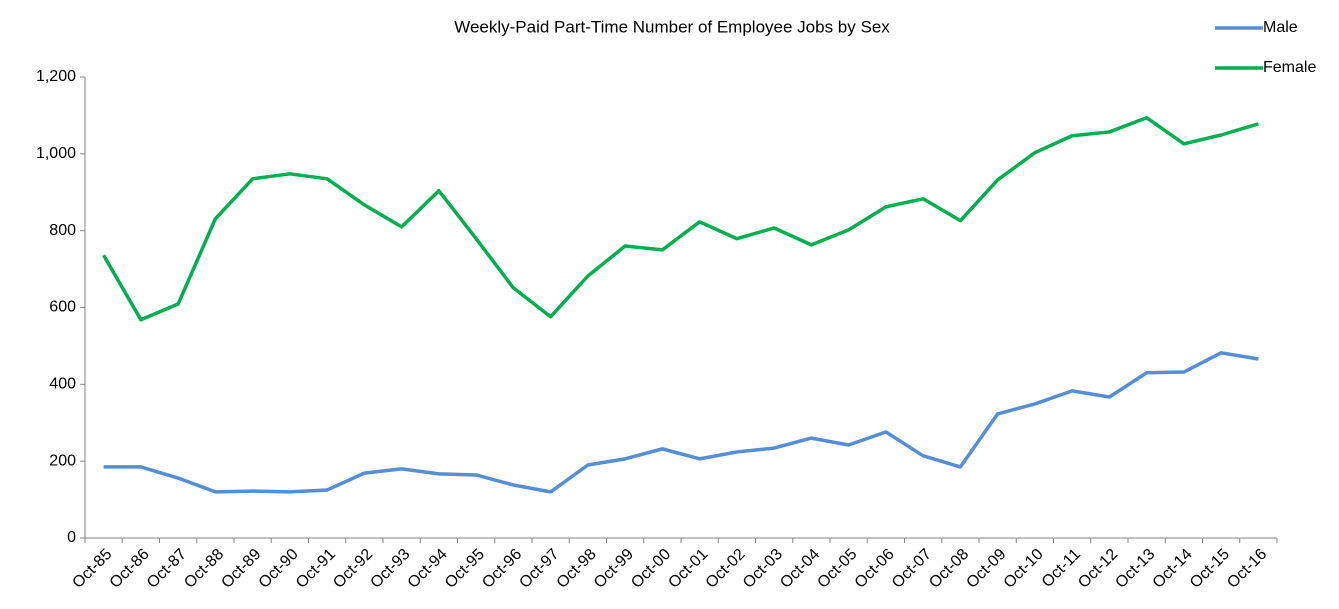 The height and width of the screenshot is (609, 1339). What do you see at coordinates (837, 569) in the screenshot?
I see `x-tick-label: Oct-05` at bounding box center [837, 569].